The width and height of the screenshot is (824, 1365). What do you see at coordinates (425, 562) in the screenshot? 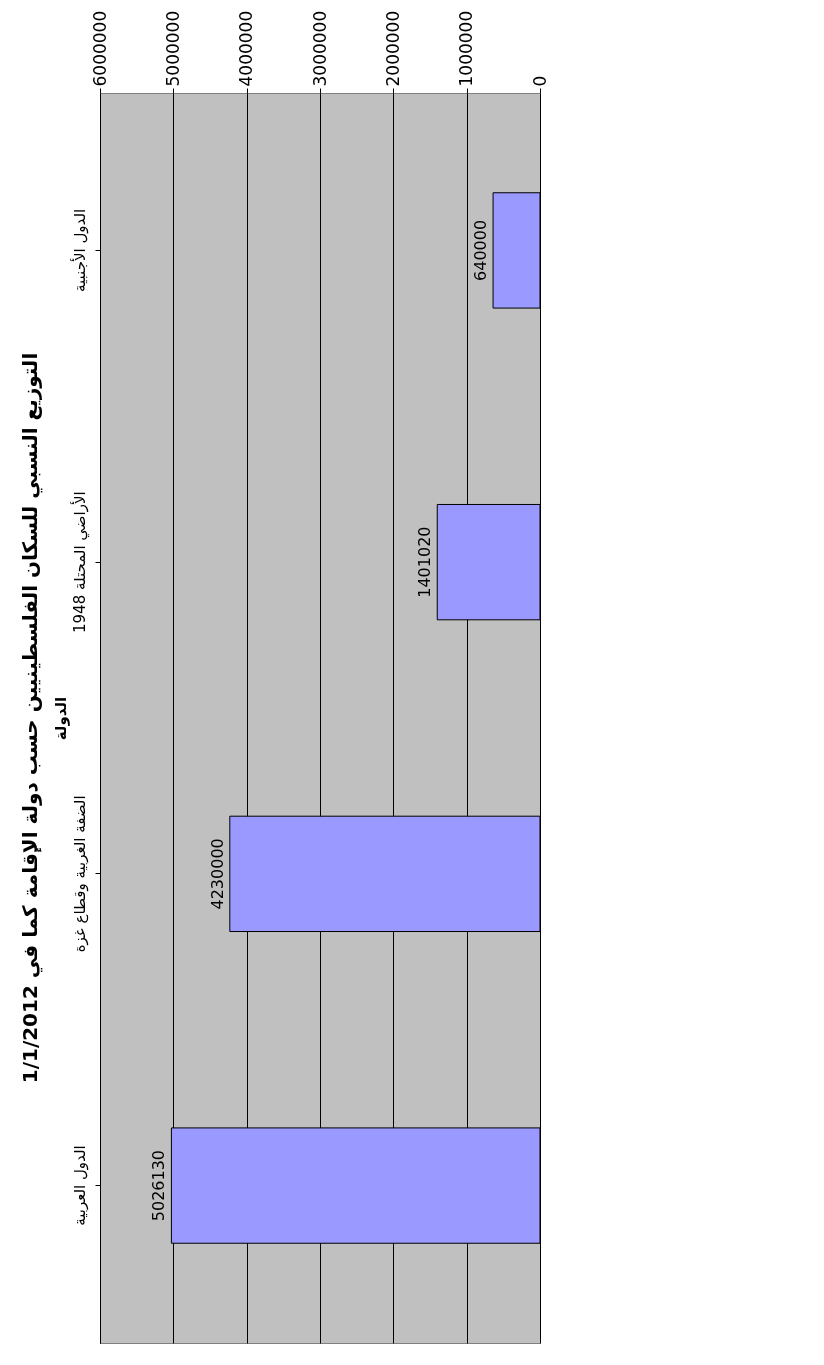
I see `data-label: 1401020` at bounding box center [425, 562].